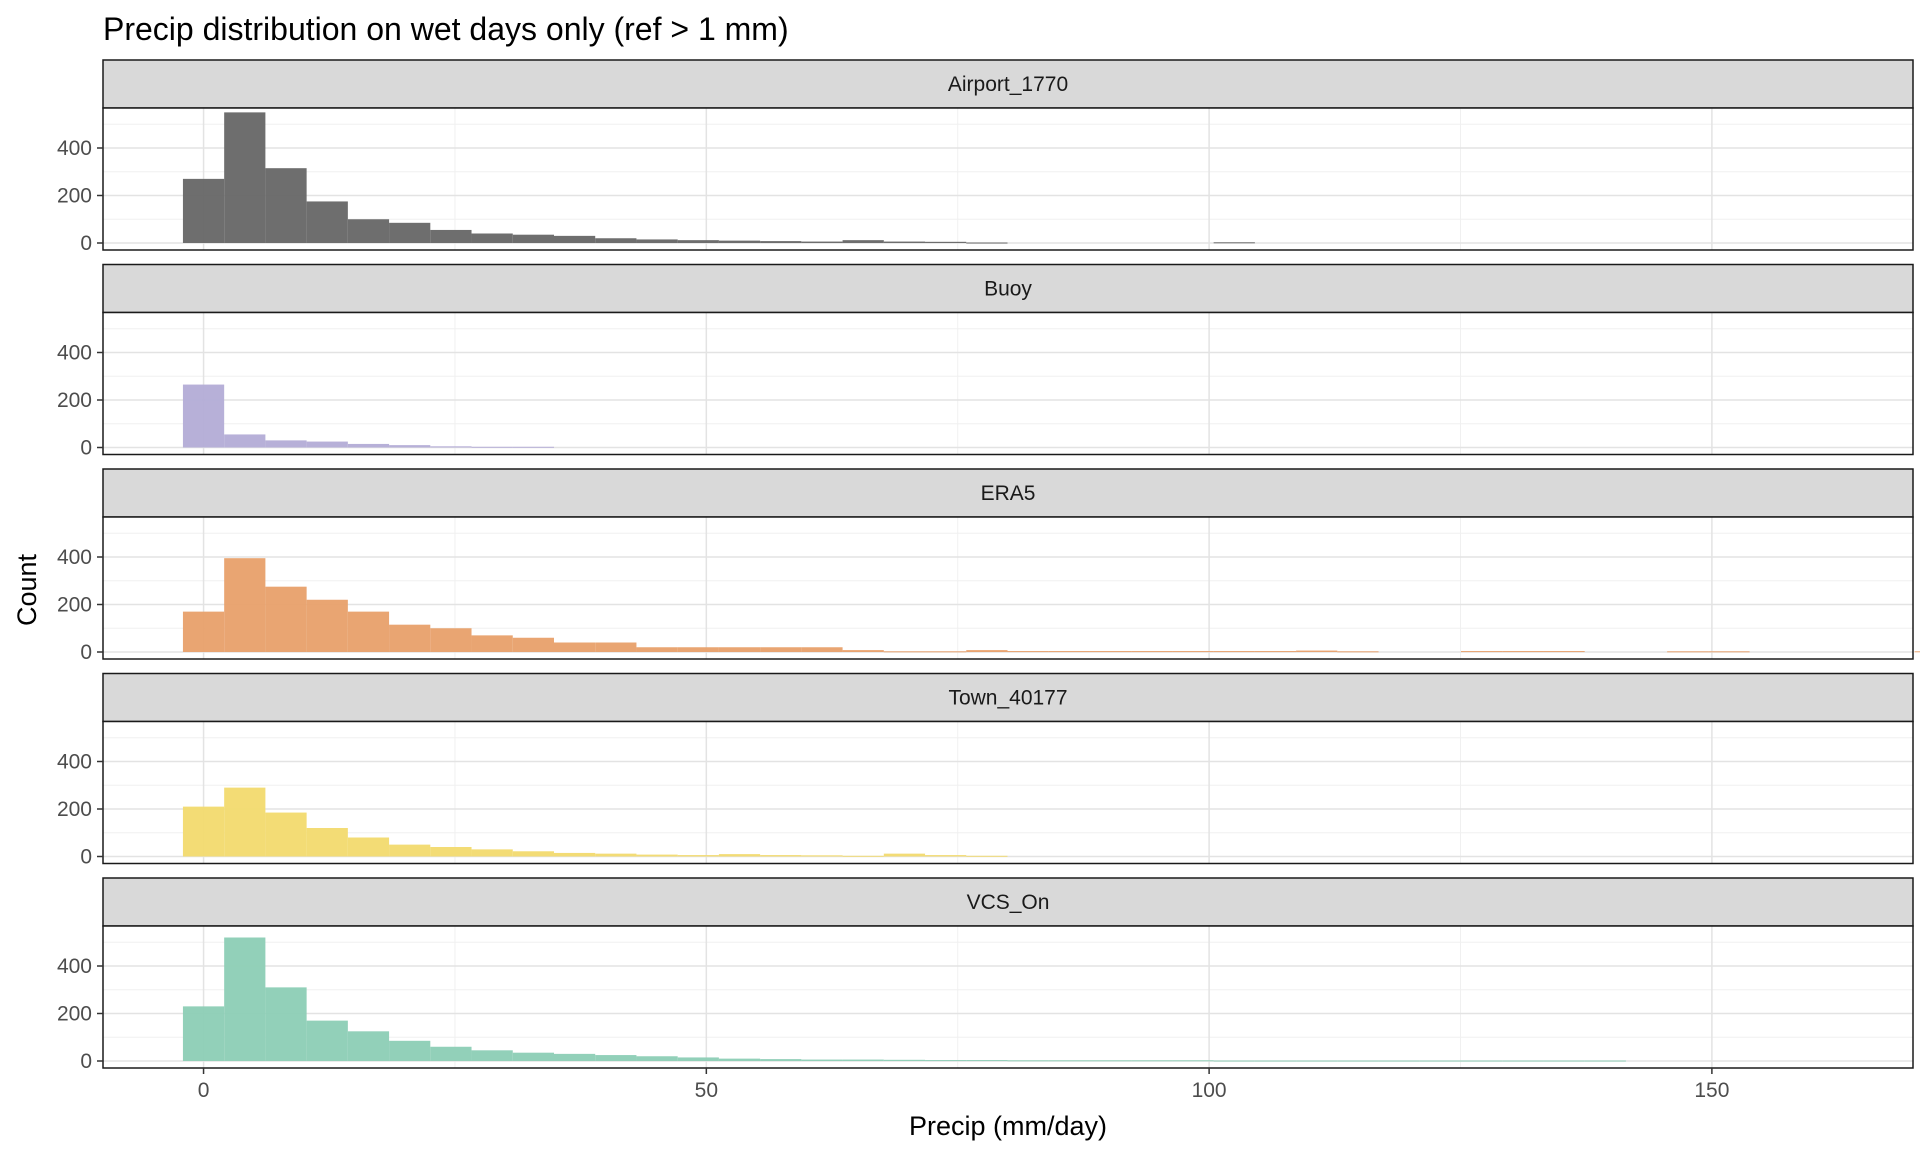  I want to click on x-axis-title: Precip (mm/day), so click(1008, 1126).